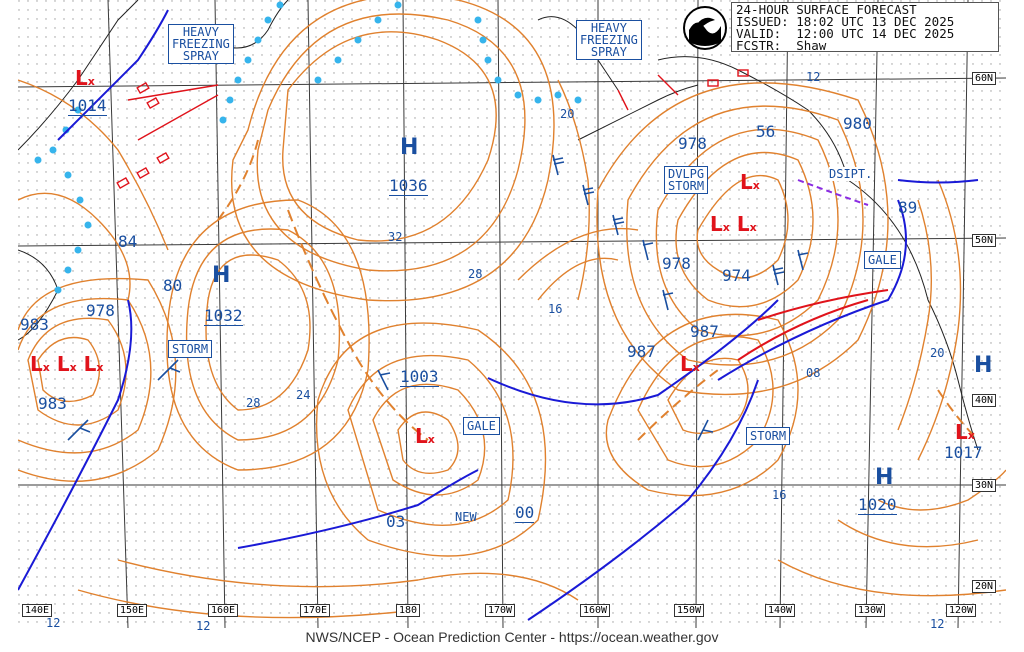 This screenshot has height=652, width=1024. I want to click on lon-label: 150E, so click(132, 610).